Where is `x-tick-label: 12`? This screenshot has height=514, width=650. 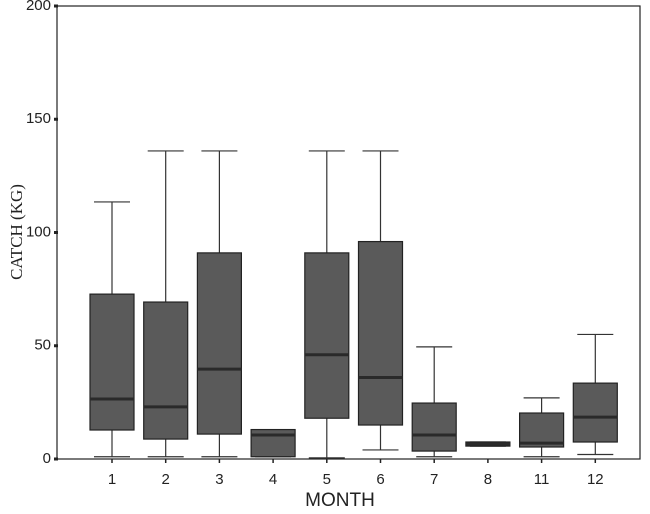
x-tick-label: 12 is located at coordinates (595, 479).